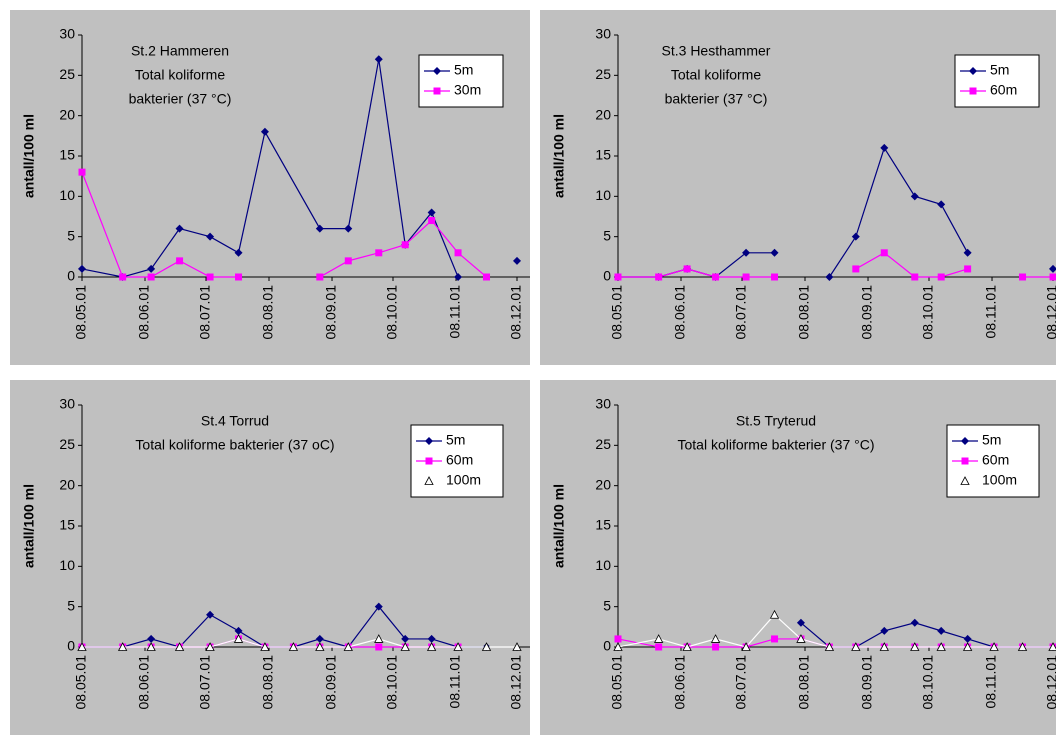 The image size is (1056, 740). I want to click on legend-label: 100m, so click(999, 480).